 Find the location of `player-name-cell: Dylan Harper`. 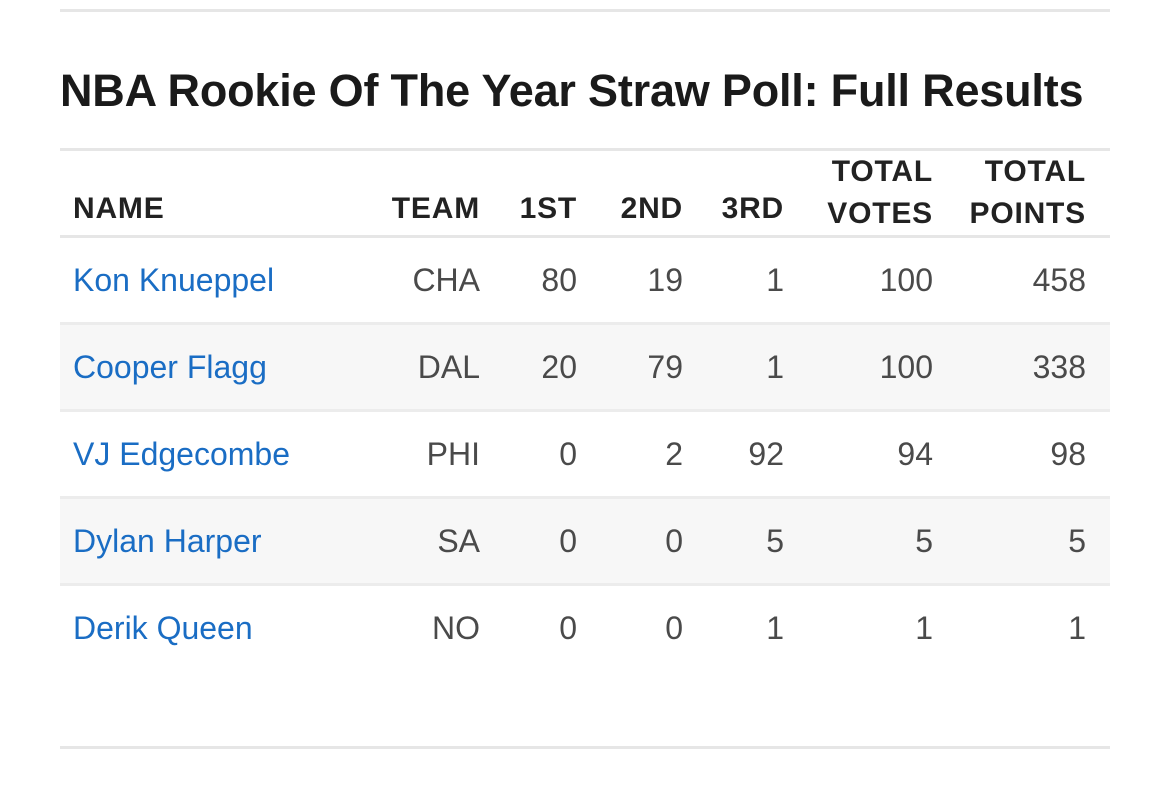

player-name-cell: Dylan Harper is located at coordinates (210, 541).